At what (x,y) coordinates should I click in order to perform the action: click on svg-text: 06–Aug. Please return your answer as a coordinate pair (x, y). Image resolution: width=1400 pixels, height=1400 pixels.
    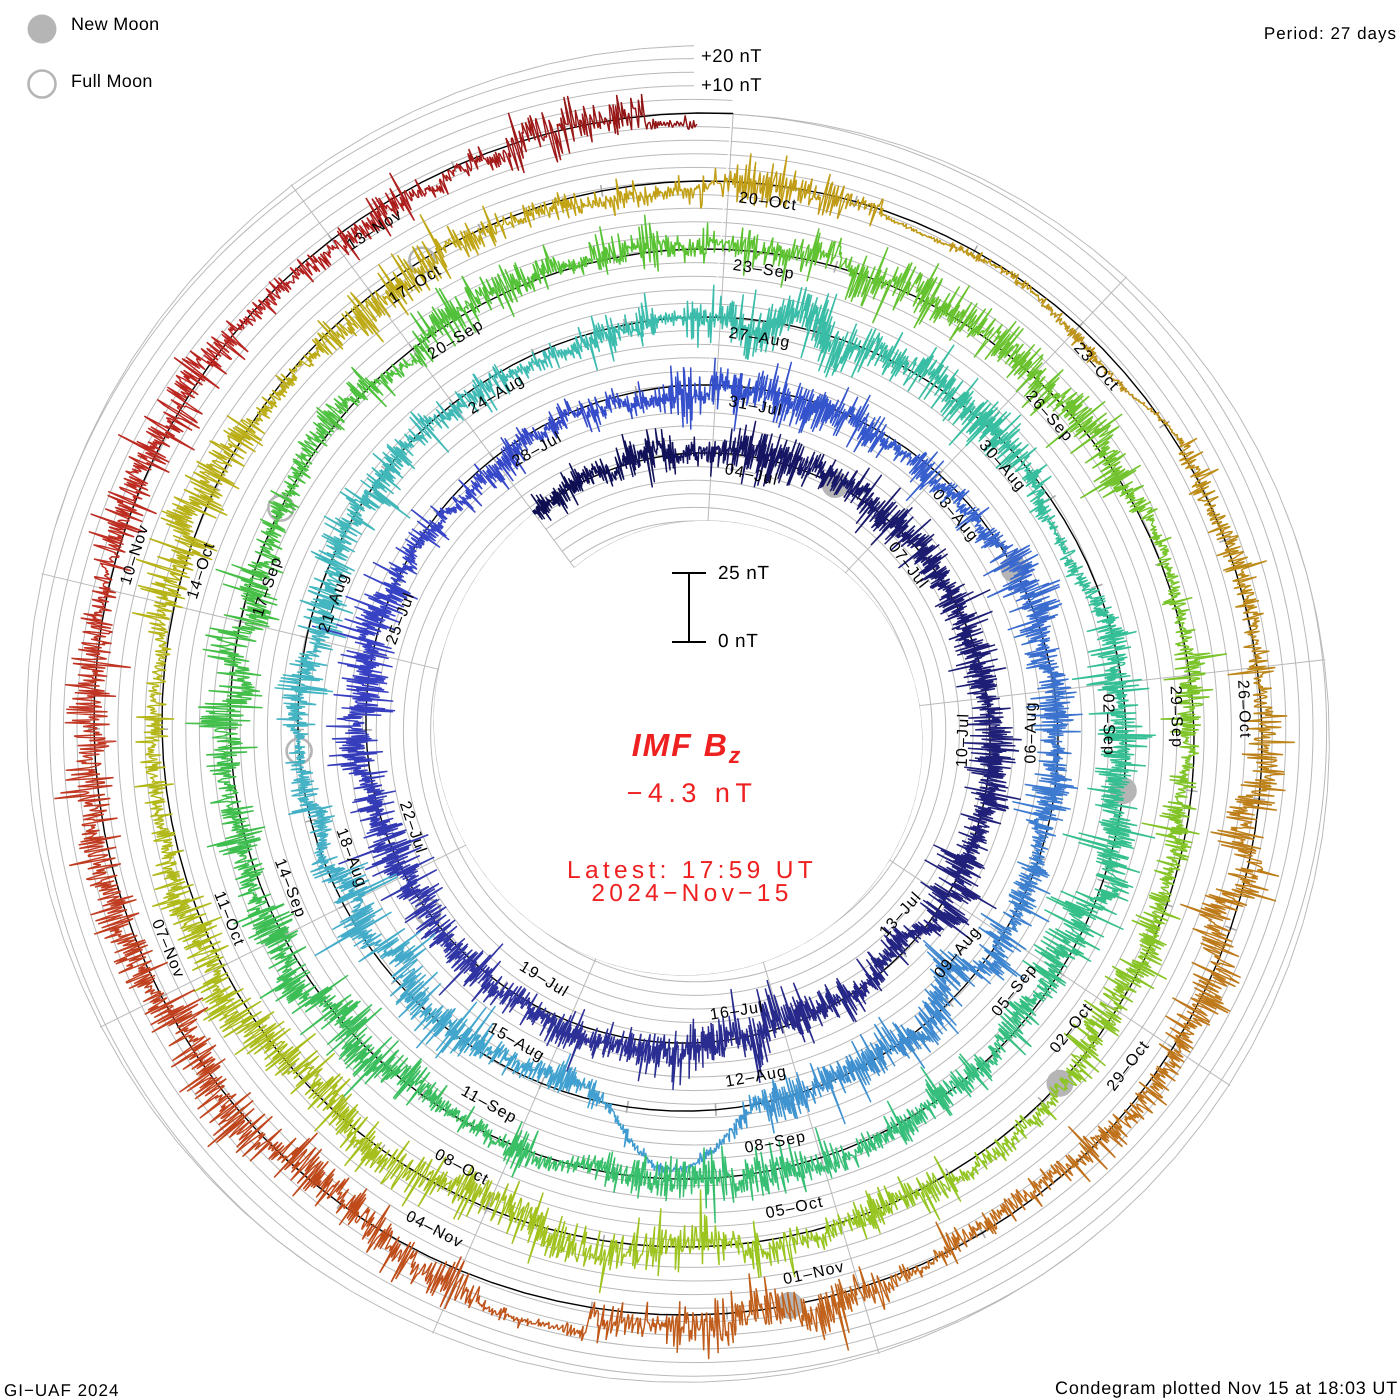
    Looking at the image, I should click on (1031, 732).